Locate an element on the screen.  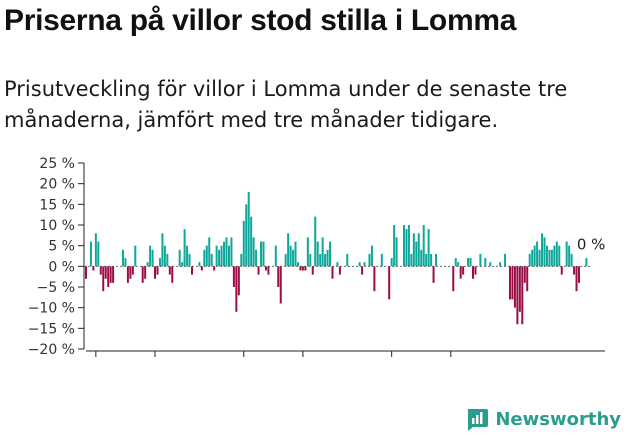
newsworthy-logo-icon is located at coordinates (478, 420).